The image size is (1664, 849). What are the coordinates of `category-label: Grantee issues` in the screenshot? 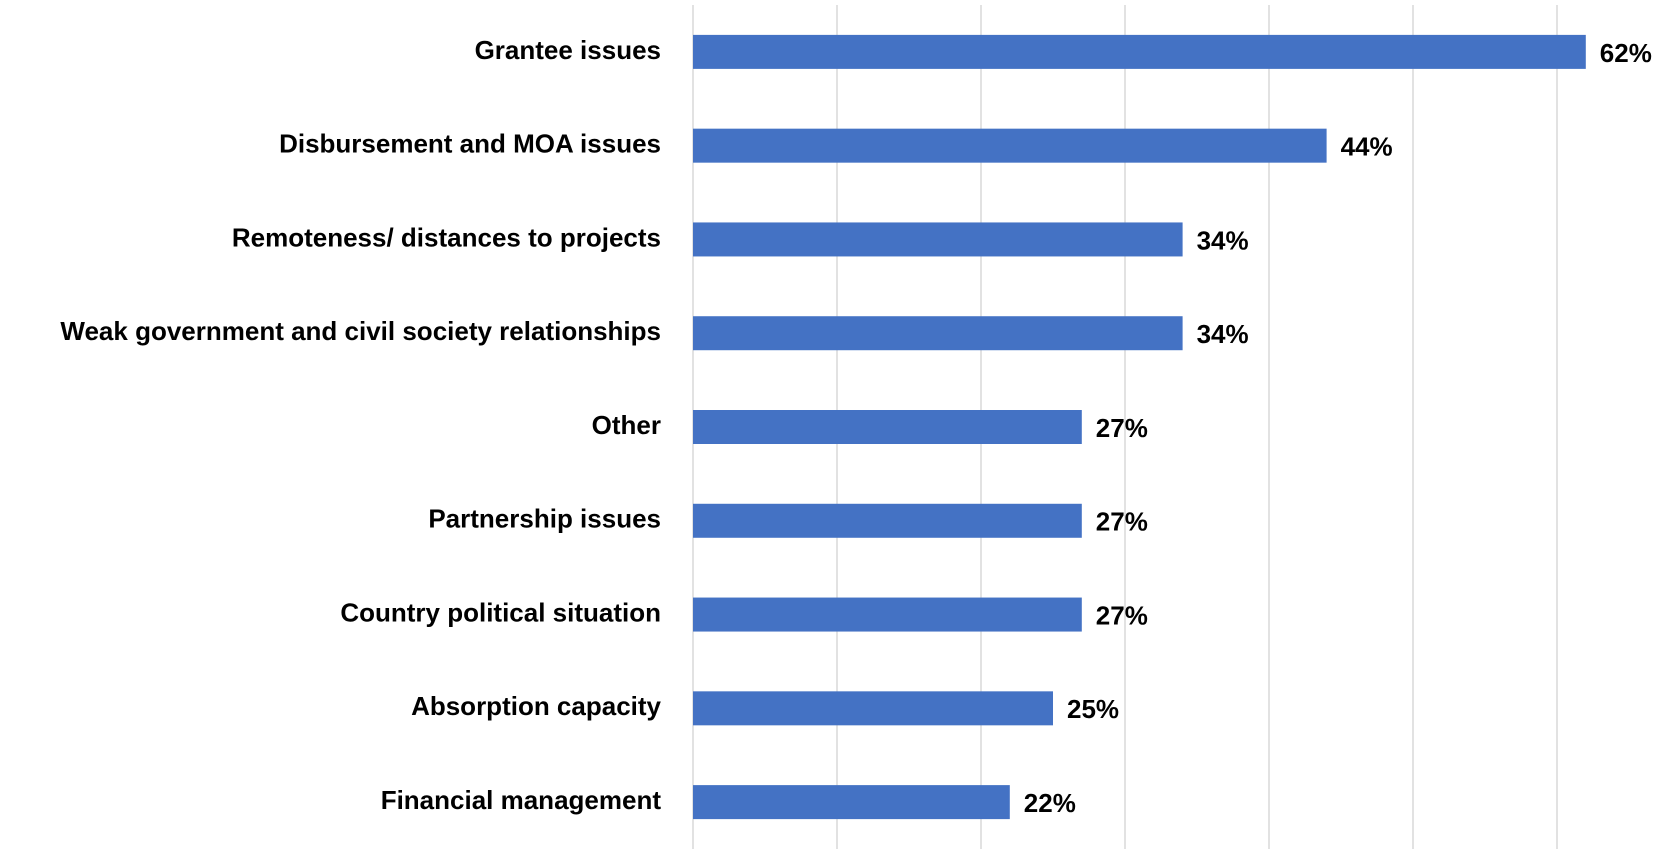 It's located at (568, 50).